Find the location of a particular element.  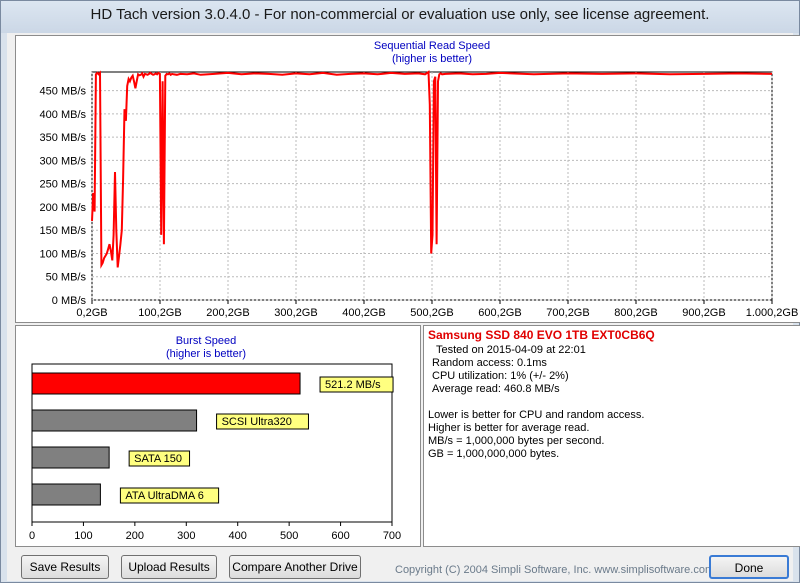

x-tick-label: 800,2GB is located at coordinates (635, 313).